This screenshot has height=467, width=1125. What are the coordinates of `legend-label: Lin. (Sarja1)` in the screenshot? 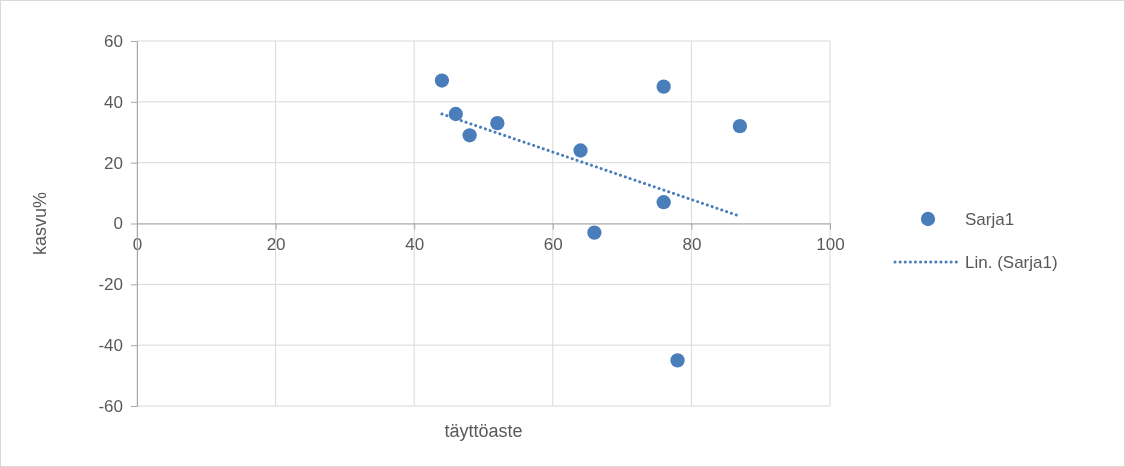 It's located at (1011, 262).